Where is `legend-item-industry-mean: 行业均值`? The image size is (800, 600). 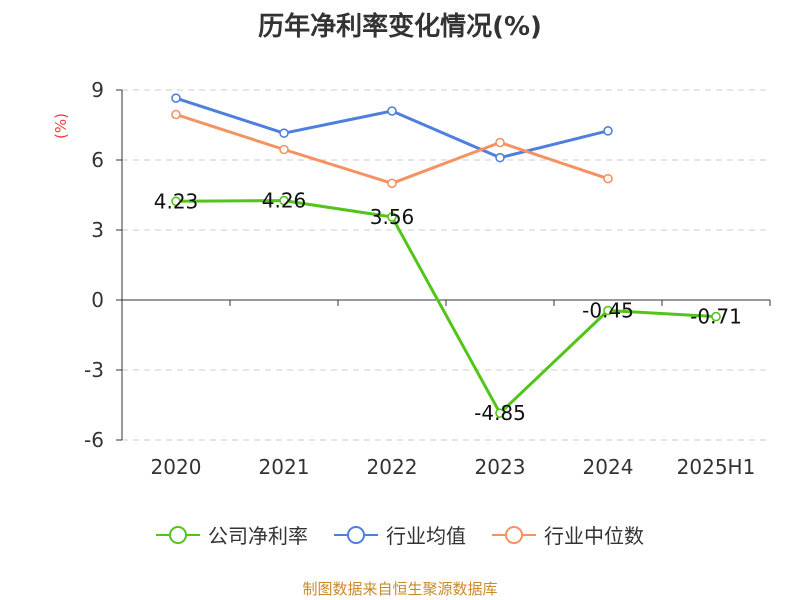
legend-item-industry-mean: 行业均值 is located at coordinates (400, 534).